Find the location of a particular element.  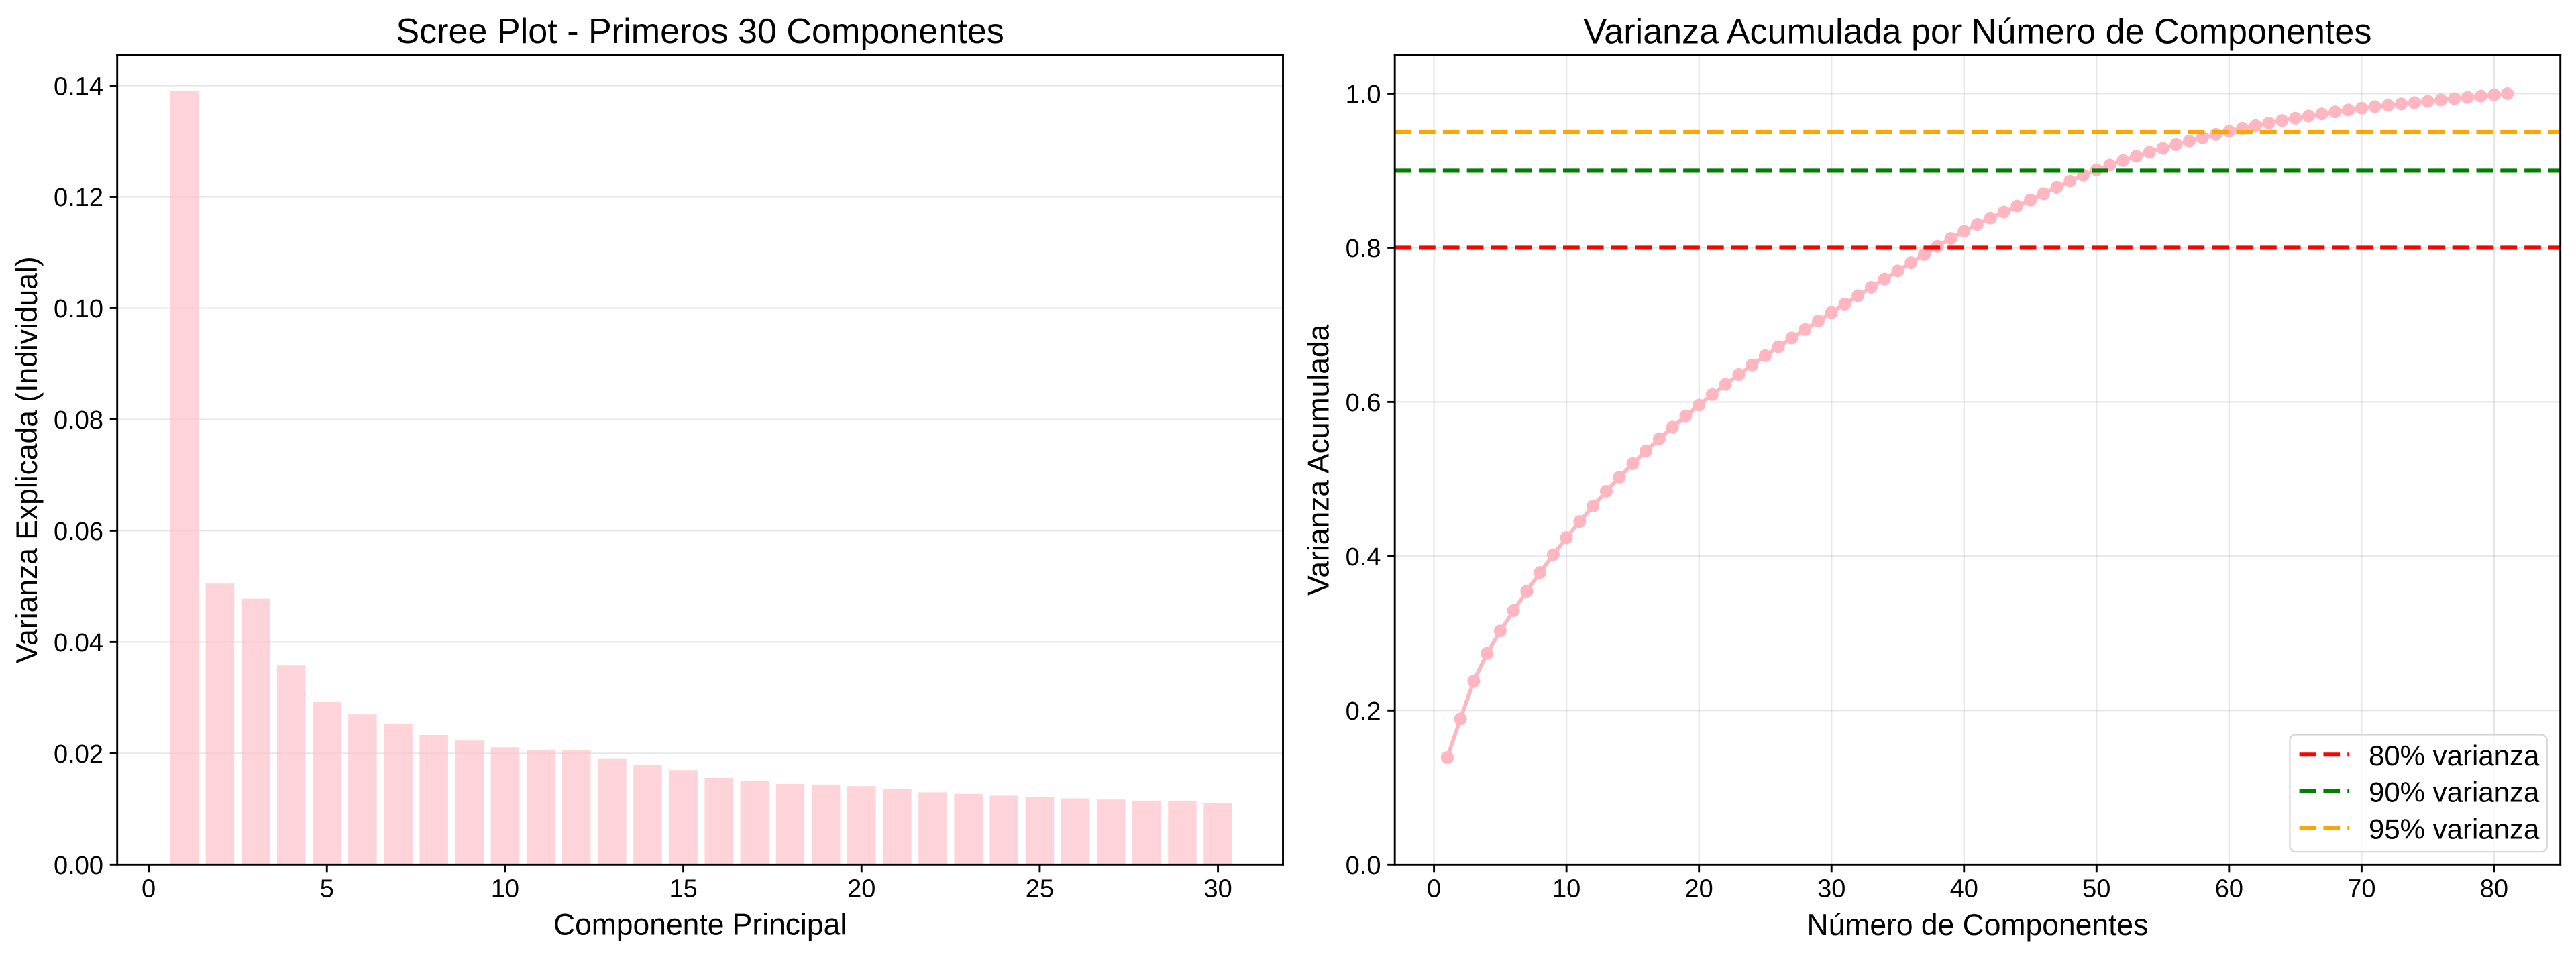

svg-text: 90% varianza is located at coordinates (2454, 792).